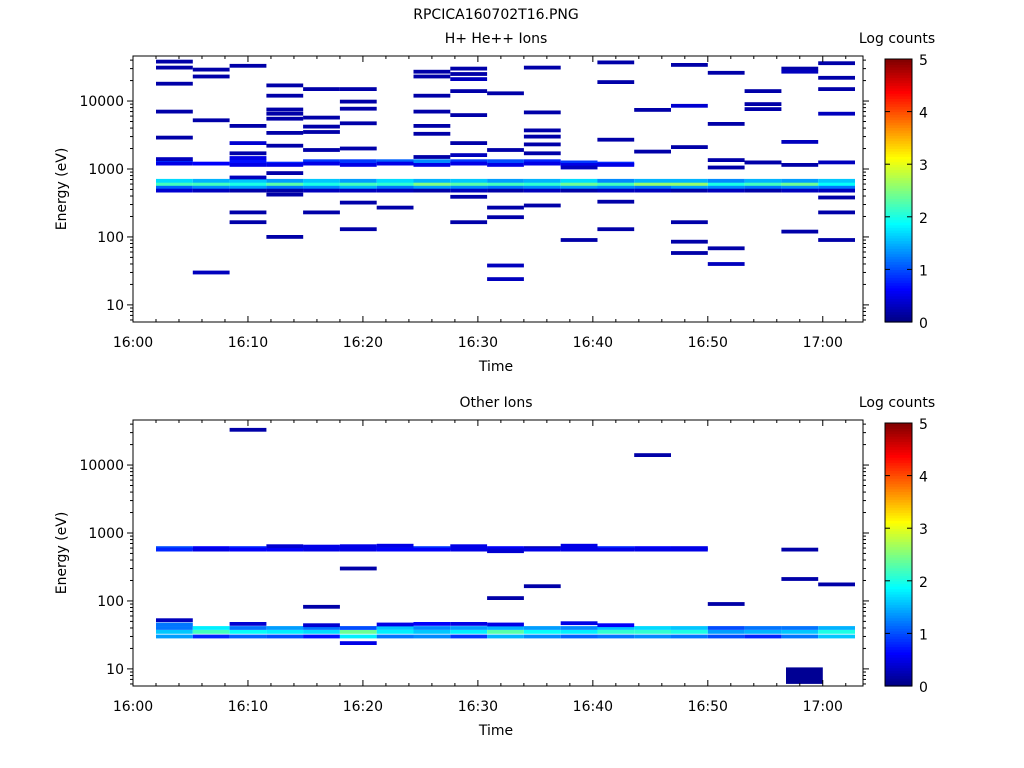  Describe the element at coordinates (708, 343) in the screenshot. I see `x-tick-label: 16:50` at that location.